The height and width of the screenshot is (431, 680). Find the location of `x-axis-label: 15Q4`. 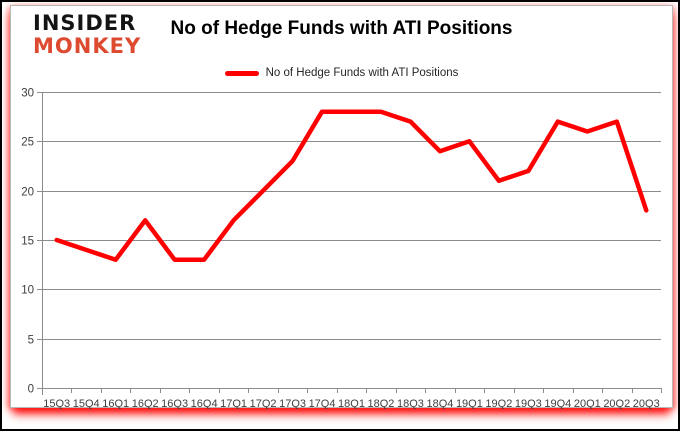

x-axis-label: 15Q4 is located at coordinates (86, 403).